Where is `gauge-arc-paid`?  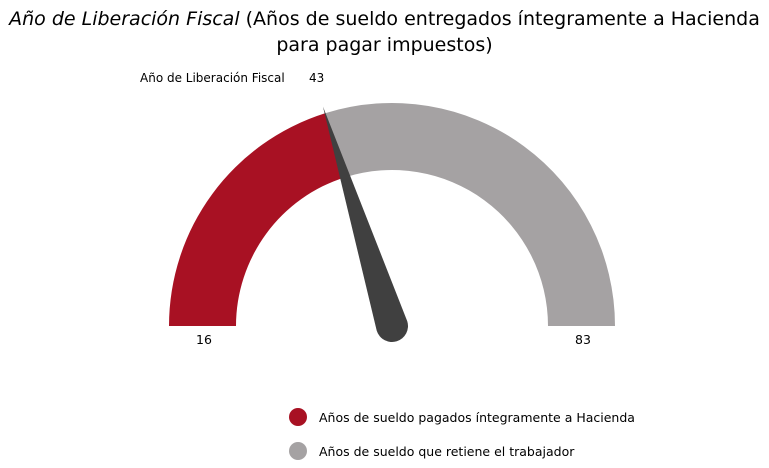
gauge-arc-paid is located at coordinates (257, 219).